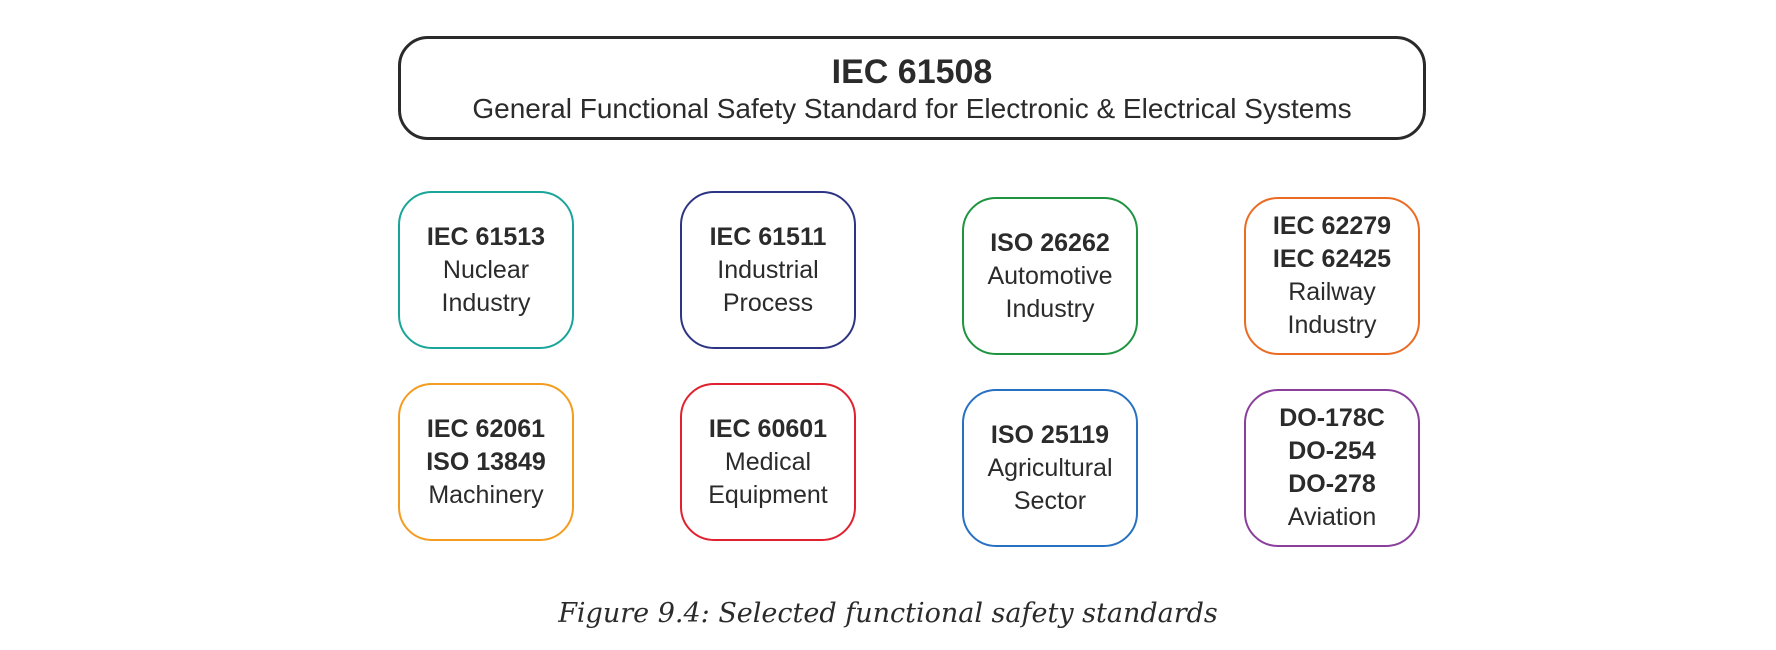 This screenshot has width=1776, height=650. Describe the element at coordinates (1050, 434) in the screenshot. I see `standard-code: ISO 25119` at that location.